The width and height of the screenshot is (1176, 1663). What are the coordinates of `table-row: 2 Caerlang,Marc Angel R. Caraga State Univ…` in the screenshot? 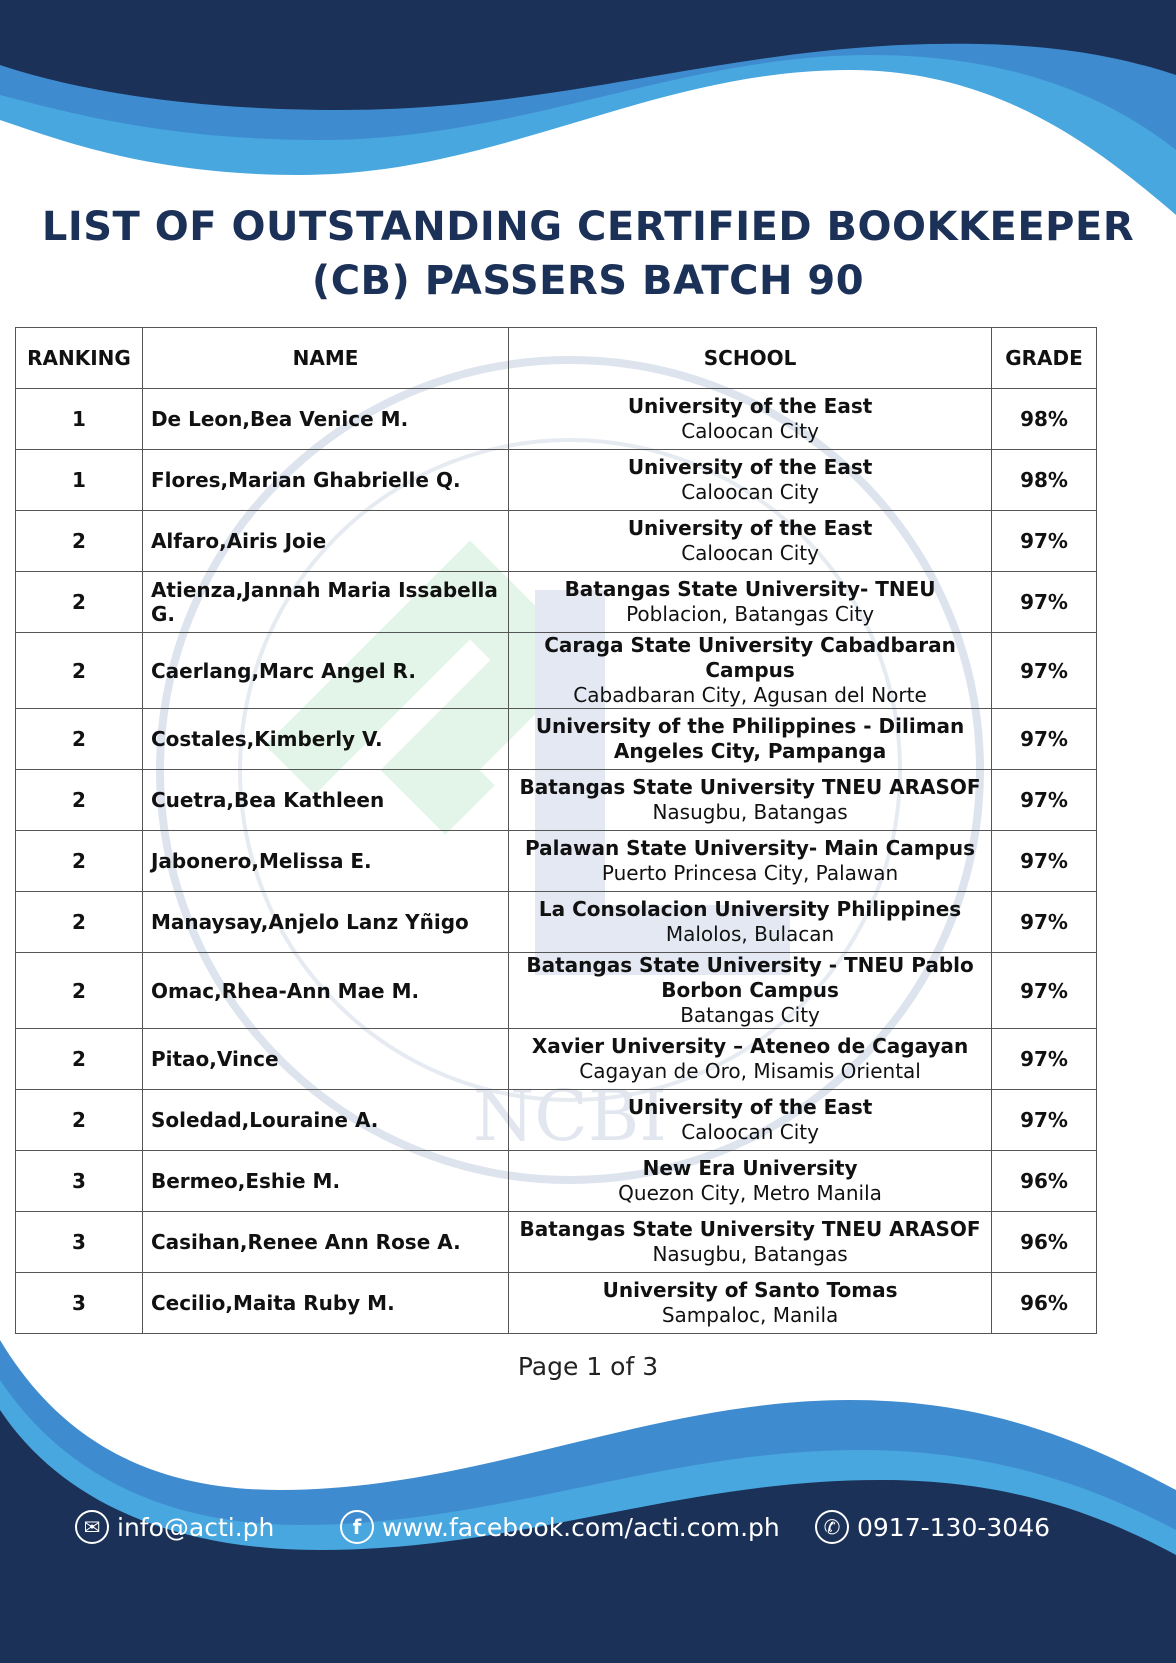 It's located at (556, 670).